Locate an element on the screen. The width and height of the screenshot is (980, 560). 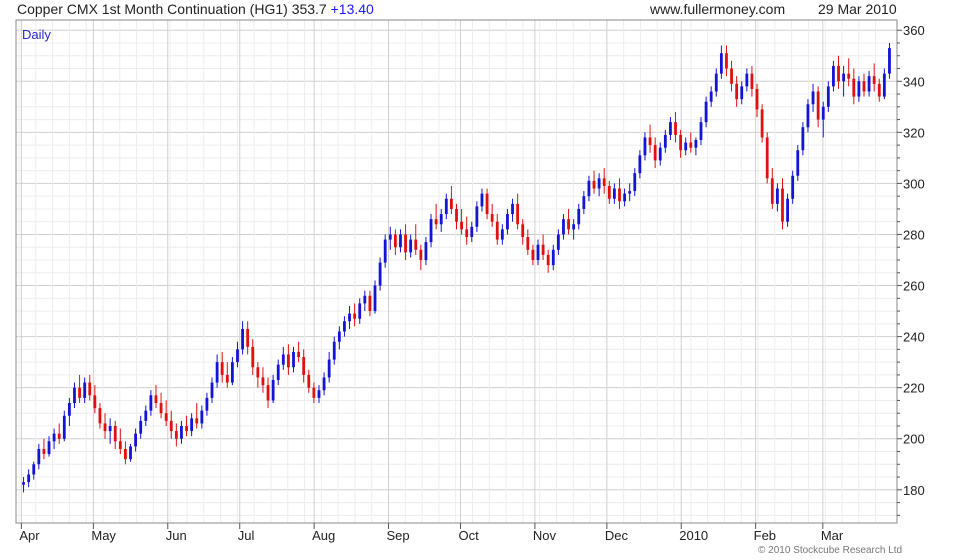
copyright-notice: © 2010 Stockcube Research Ltd is located at coordinates (830, 550).